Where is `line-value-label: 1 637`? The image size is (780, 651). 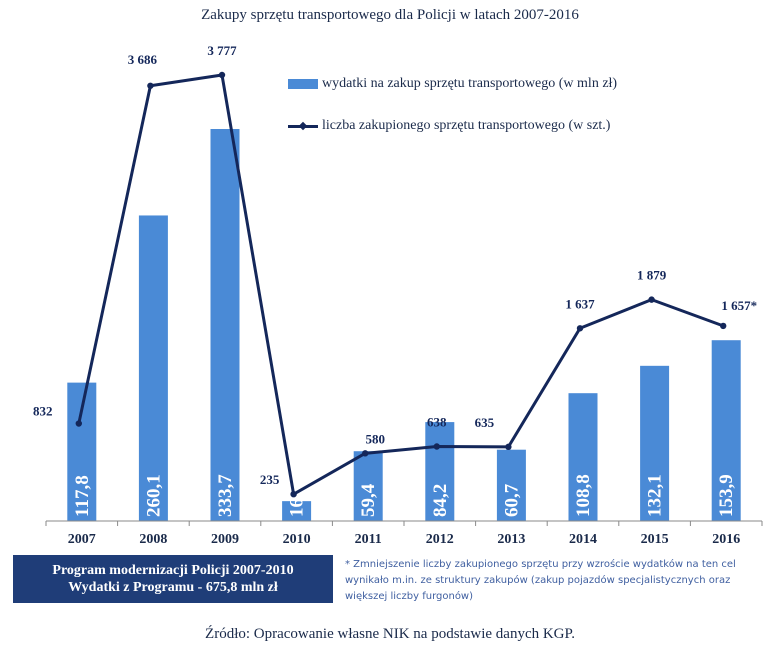 line-value-label: 1 637 is located at coordinates (580, 303).